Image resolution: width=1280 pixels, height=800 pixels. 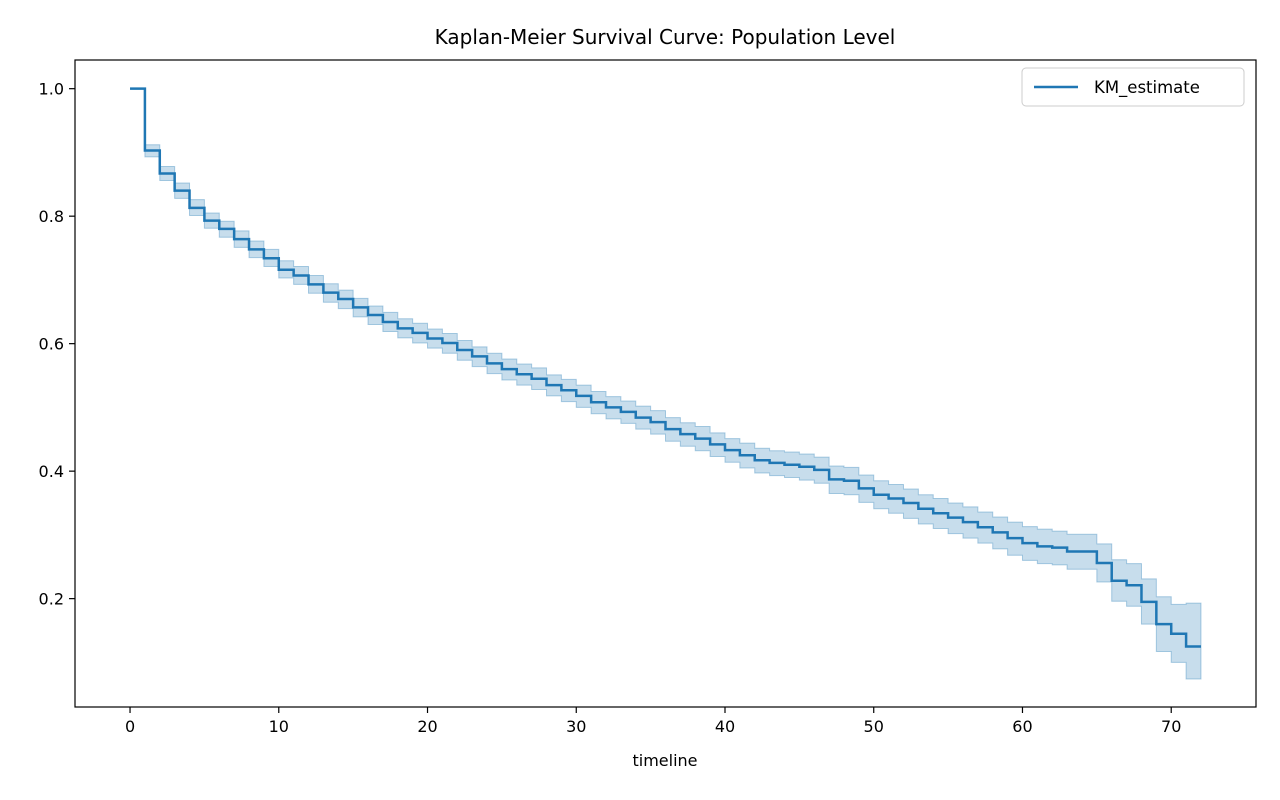 I want to click on y-tick-label: 0.6, so click(x=51, y=344).